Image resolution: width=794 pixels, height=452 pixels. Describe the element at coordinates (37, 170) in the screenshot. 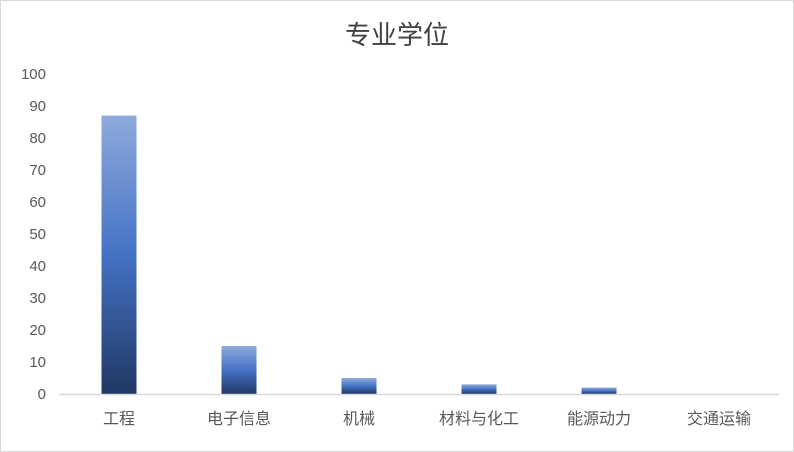

I see `y-tick-label: 70` at that location.